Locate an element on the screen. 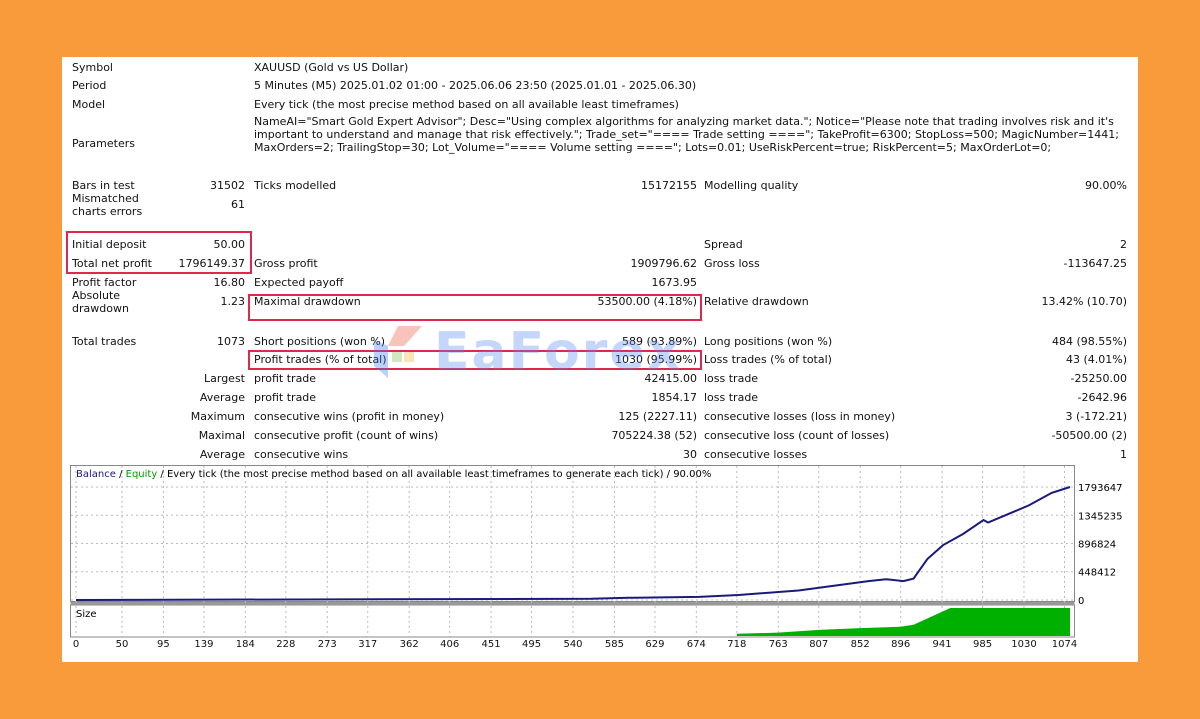 This screenshot has height=719, width=1200. stat-value-2: 42415.00 is located at coordinates (671, 378).